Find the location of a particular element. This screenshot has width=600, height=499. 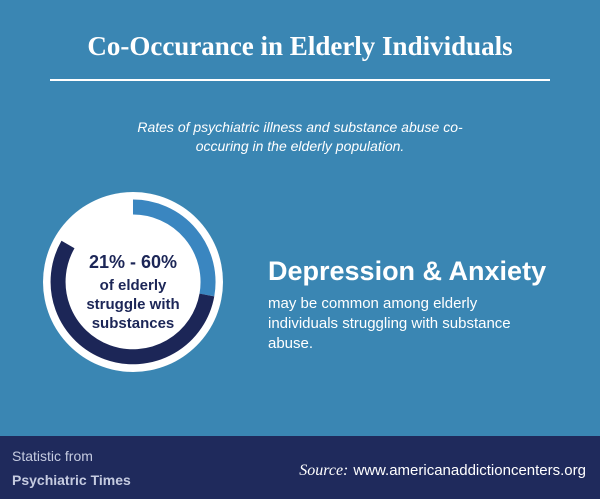

source-label: Source: is located at coordinates (323, 470).